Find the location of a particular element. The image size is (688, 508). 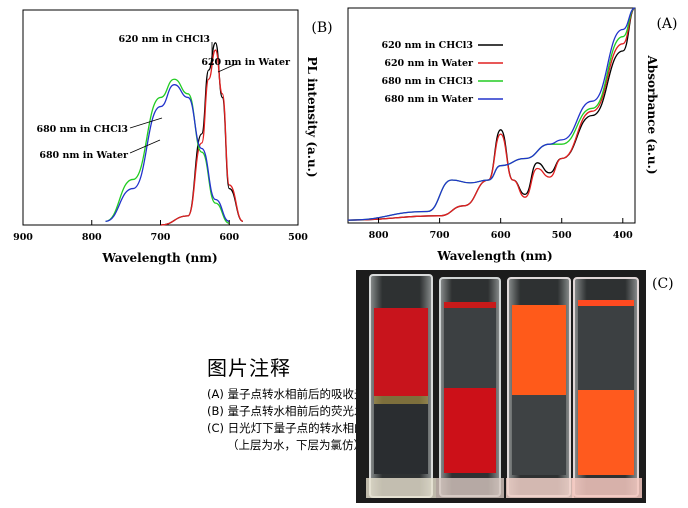

abs-legend-680-water: 680 nm in Water is located at coordinates (429, 99).